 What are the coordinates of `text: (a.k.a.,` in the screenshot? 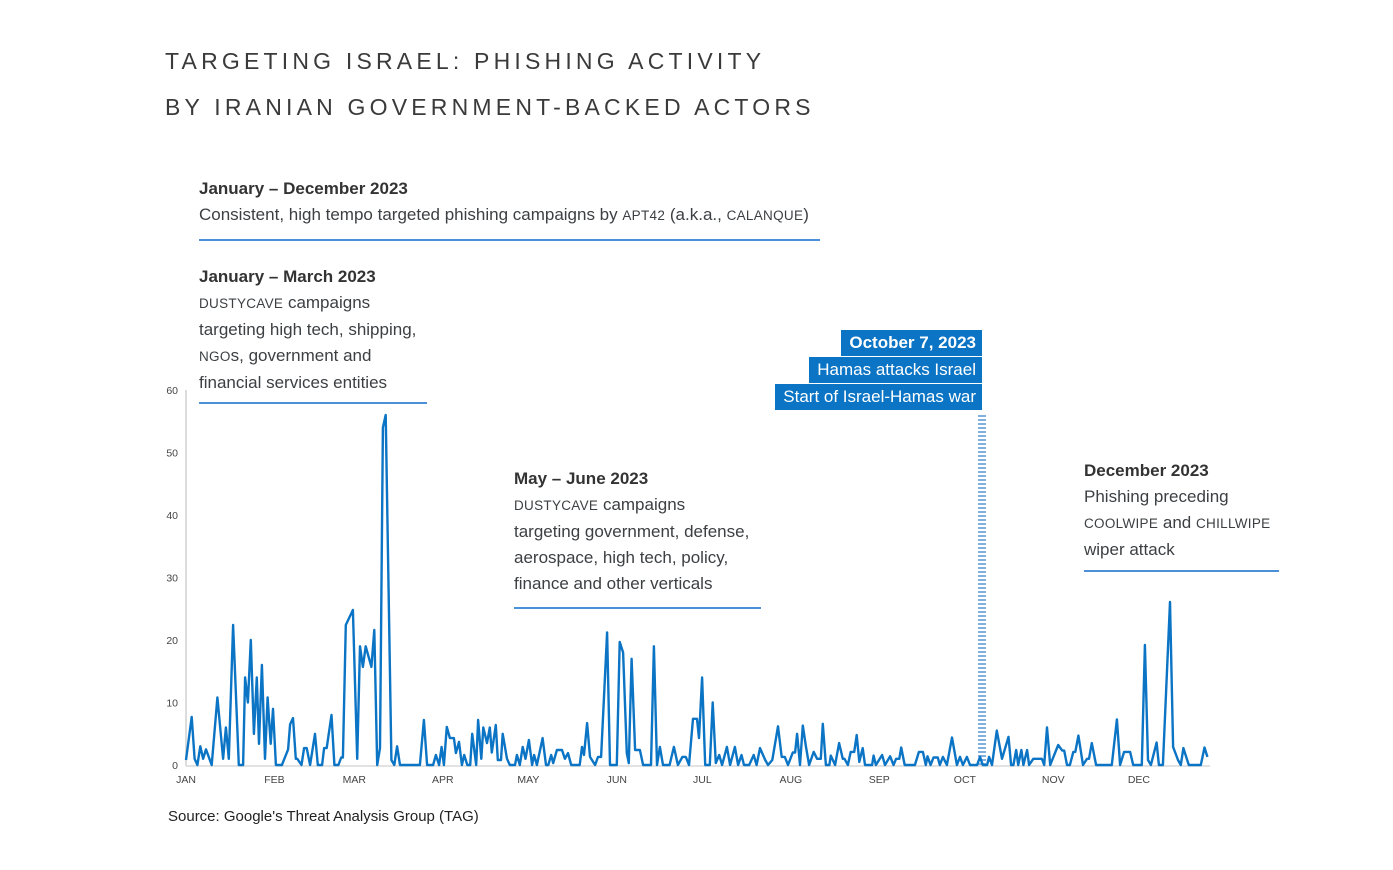 It's located at (696, 214).